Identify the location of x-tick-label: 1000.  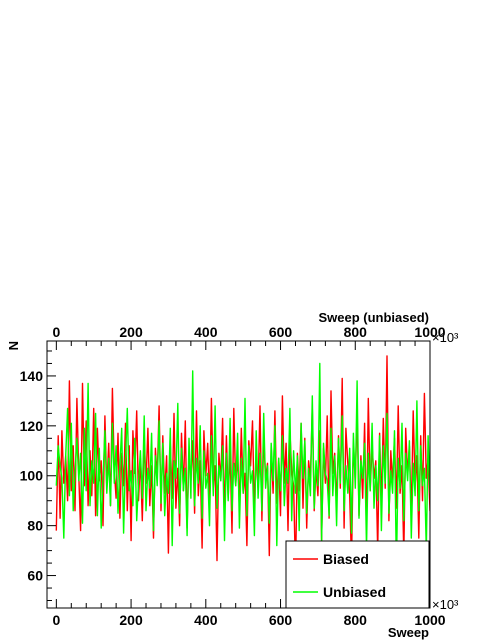
(429, 620).